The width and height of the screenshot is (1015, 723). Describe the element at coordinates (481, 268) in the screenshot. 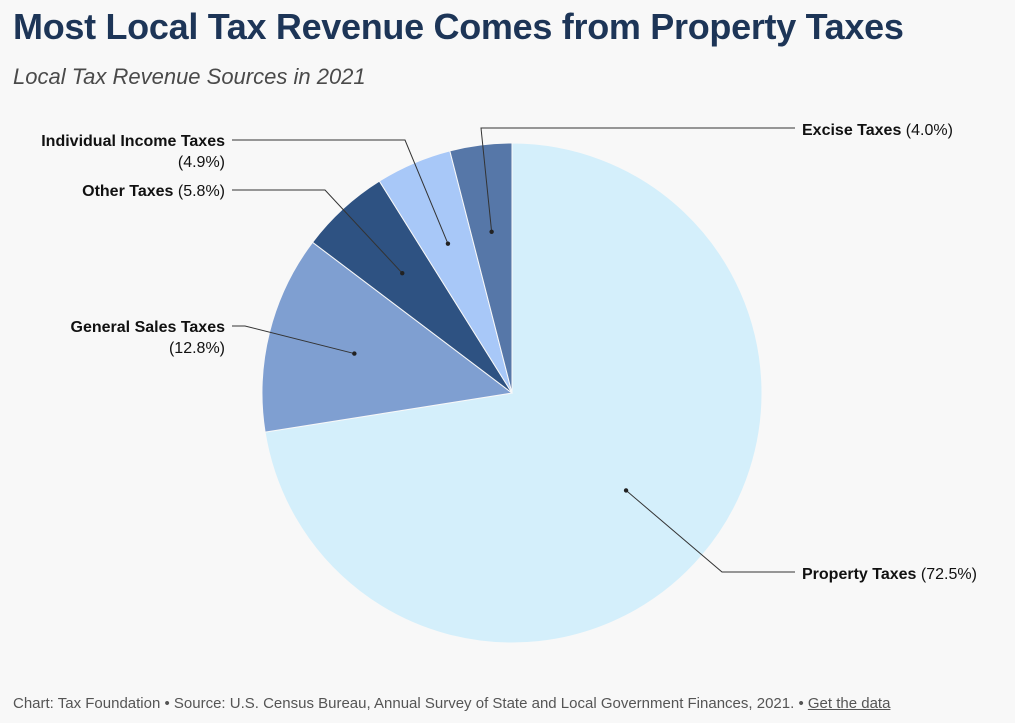

I see `pie-slice-excise-taxes` at that location.